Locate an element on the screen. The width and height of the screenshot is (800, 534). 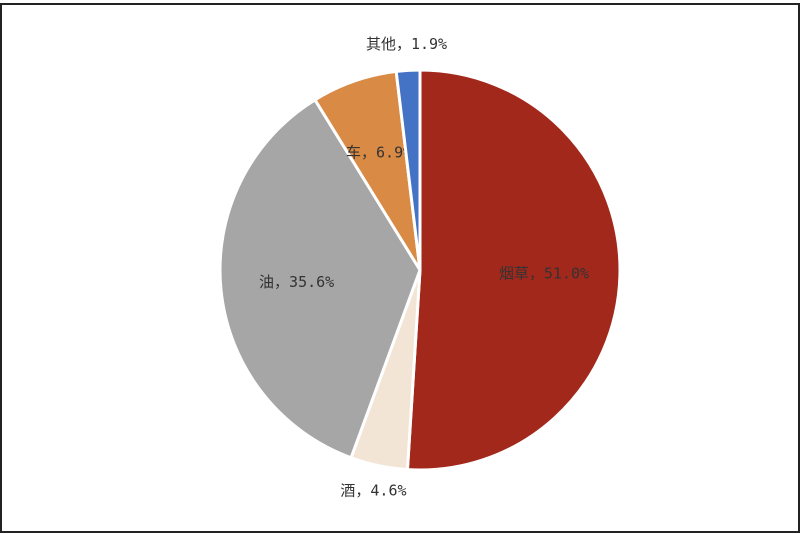
data-label: 酒，4.6% is located at coordinates (373, 491).